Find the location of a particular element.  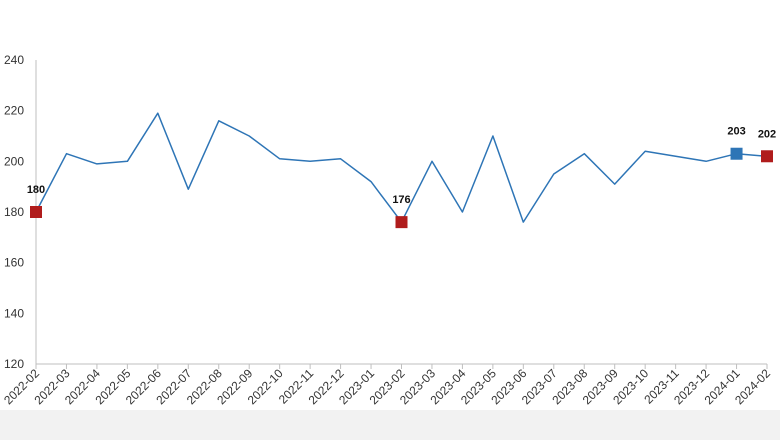

y-tick-label: 240 is located at coordinates (14, 60).